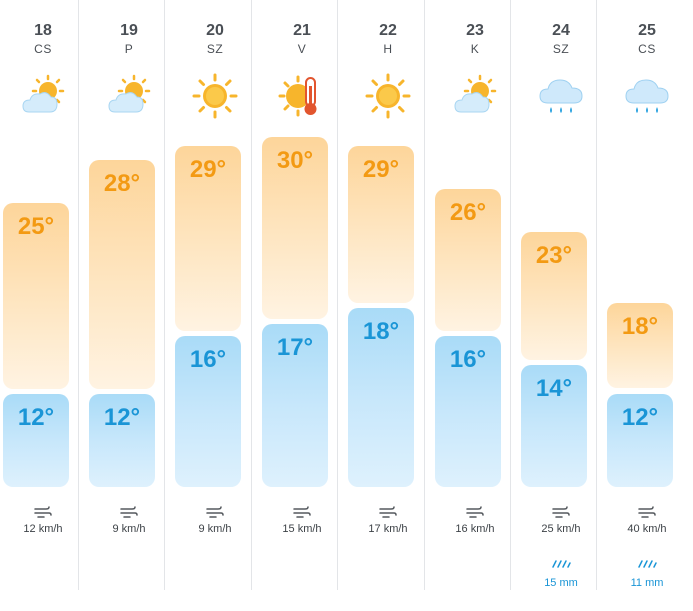  I want to click on forecast-day-column: 24 SZ 23° 14° 25 km/h 15 mm, so click(561, 295).